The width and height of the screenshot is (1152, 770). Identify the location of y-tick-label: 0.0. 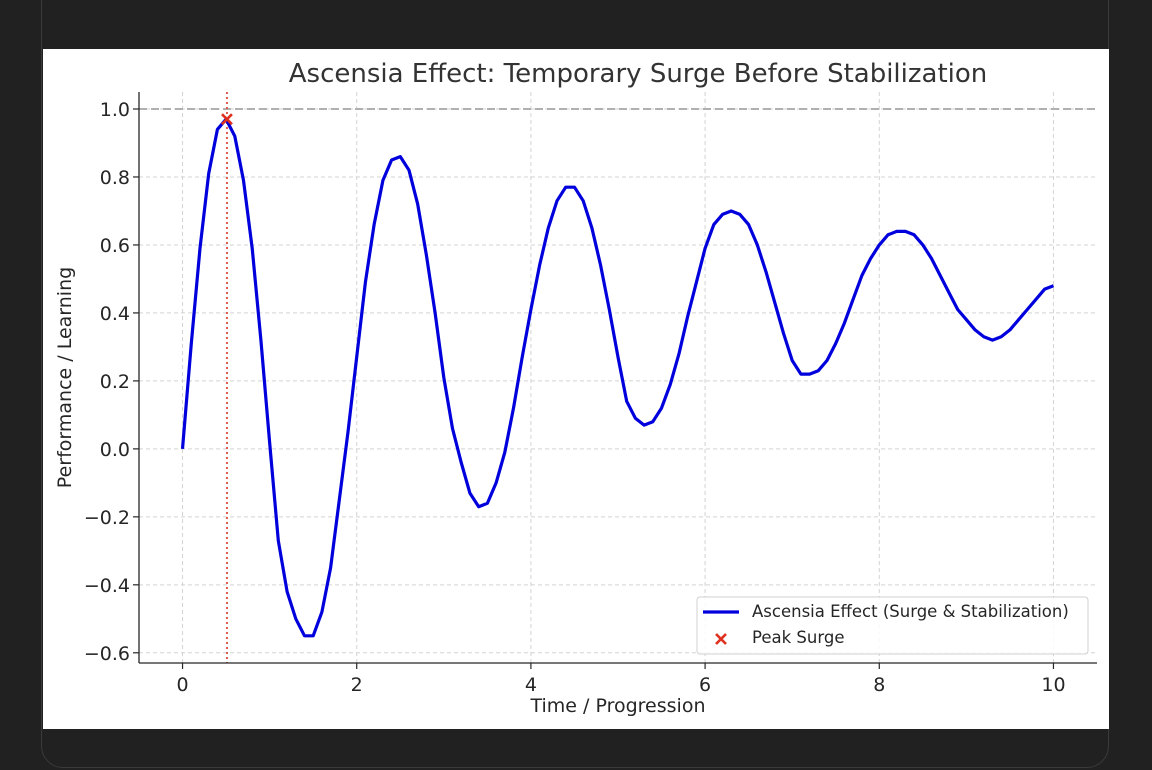
(115, 450).